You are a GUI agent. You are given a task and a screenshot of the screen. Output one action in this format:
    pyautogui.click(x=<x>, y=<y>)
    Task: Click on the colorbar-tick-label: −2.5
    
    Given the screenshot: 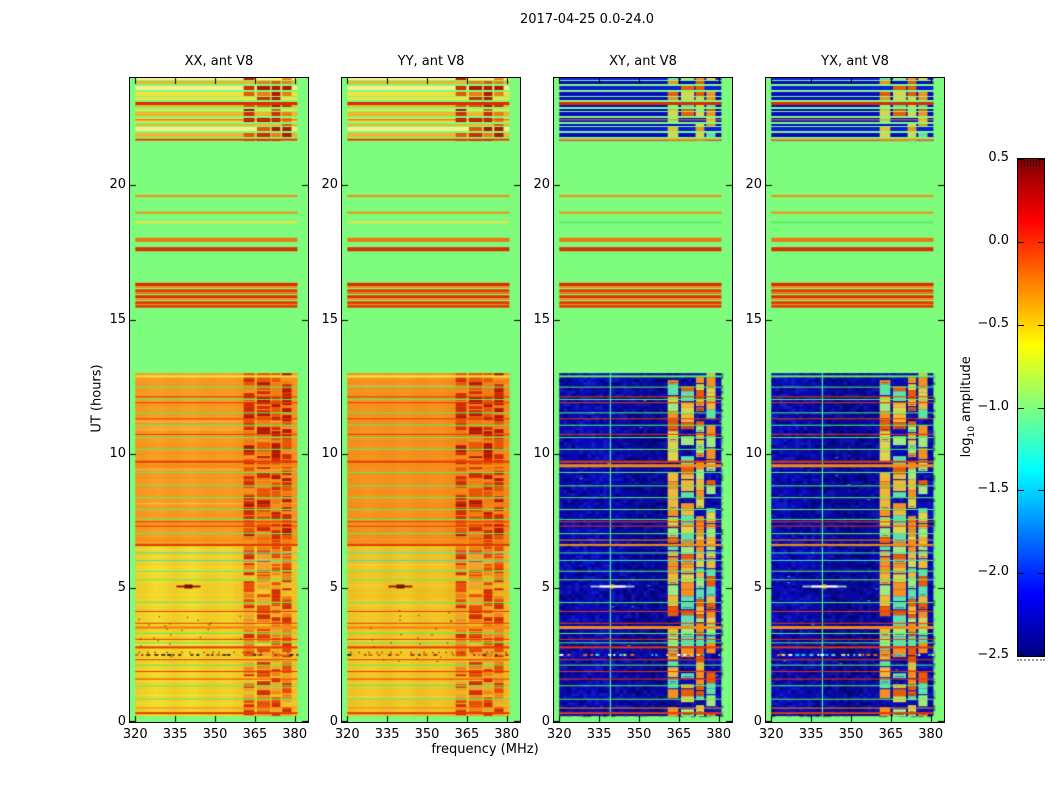 What is the action you would take?
    pyautogui.click(x=993, y=654)
    